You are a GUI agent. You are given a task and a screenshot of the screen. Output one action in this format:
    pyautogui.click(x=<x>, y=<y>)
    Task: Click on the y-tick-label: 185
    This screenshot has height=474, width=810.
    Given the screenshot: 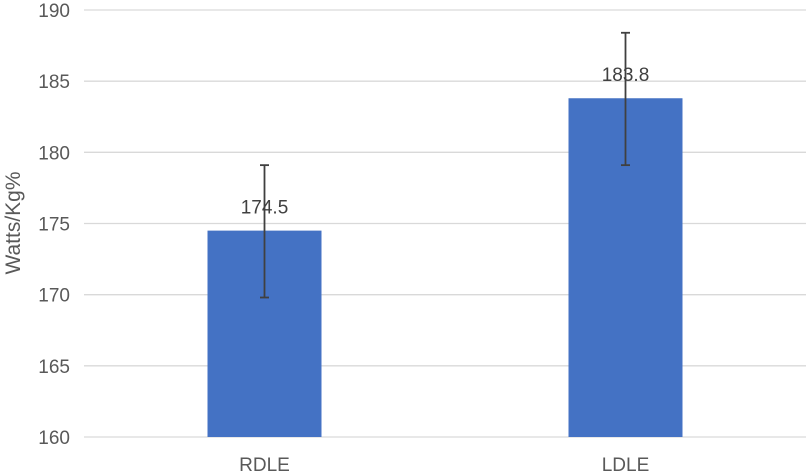 What is the action you would take?
    pyautogui.click(x=54, y=82)
    